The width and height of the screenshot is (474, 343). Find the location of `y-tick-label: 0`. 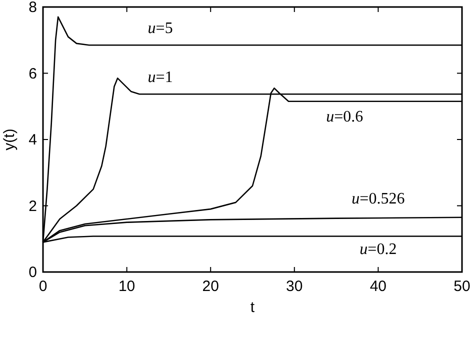

y-tick-label: 0 is located at coordinates (32, 272).